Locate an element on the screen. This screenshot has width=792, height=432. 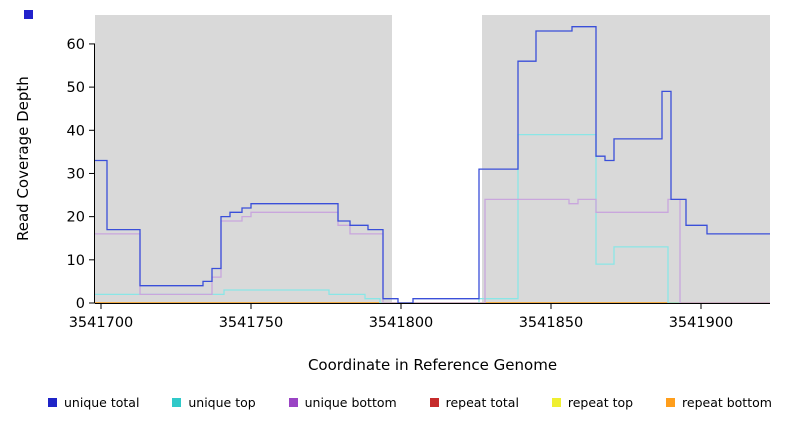
legend-swatch-unique-total is located at coordinates (52, 402).